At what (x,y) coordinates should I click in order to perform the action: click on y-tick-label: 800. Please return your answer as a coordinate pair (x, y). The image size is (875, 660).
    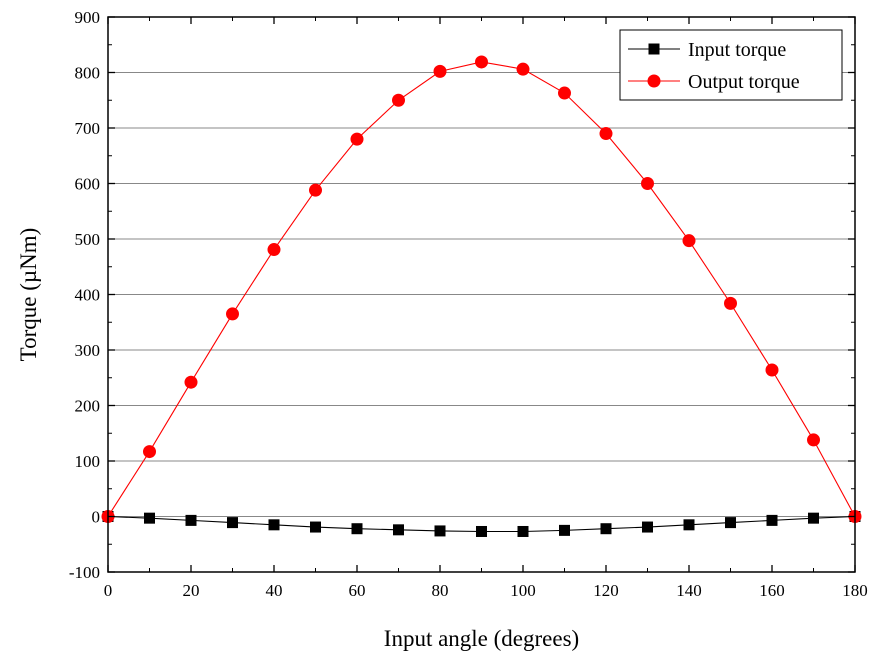
    Looking at the image, I should click on (88, 73).